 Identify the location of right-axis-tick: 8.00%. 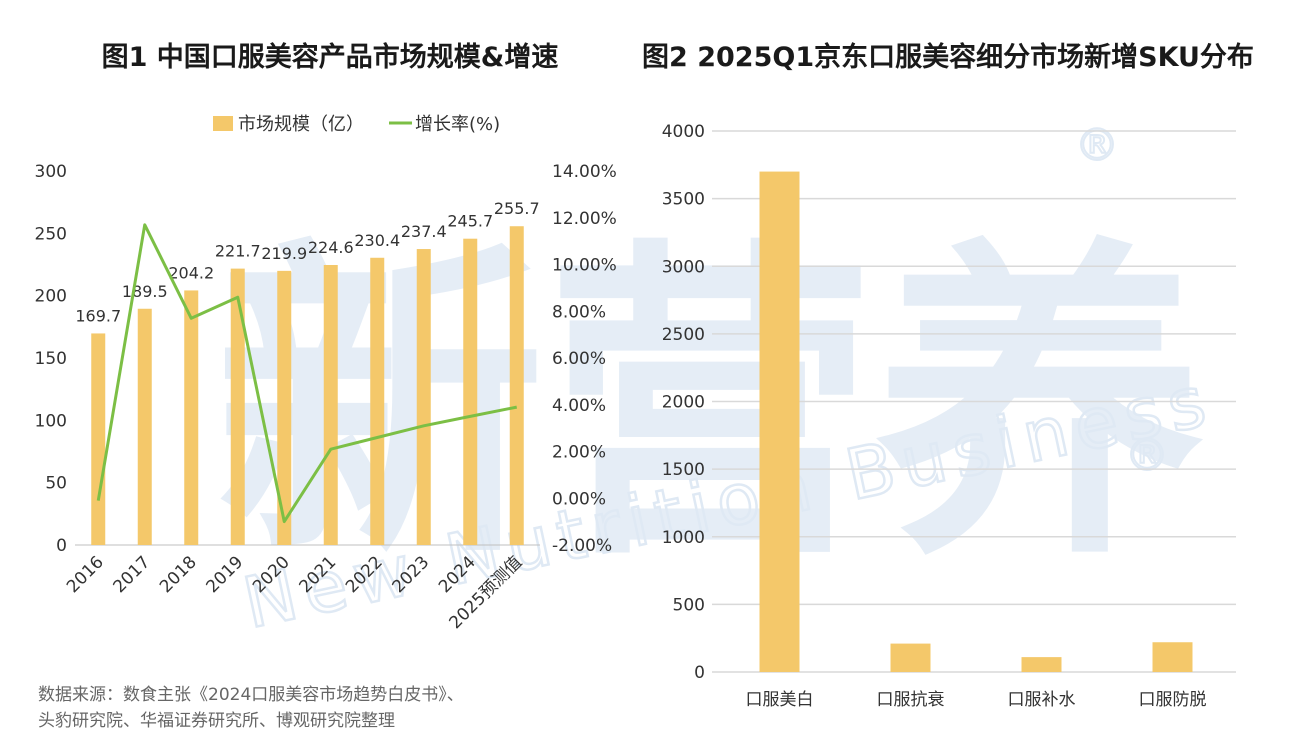
(579, 312).